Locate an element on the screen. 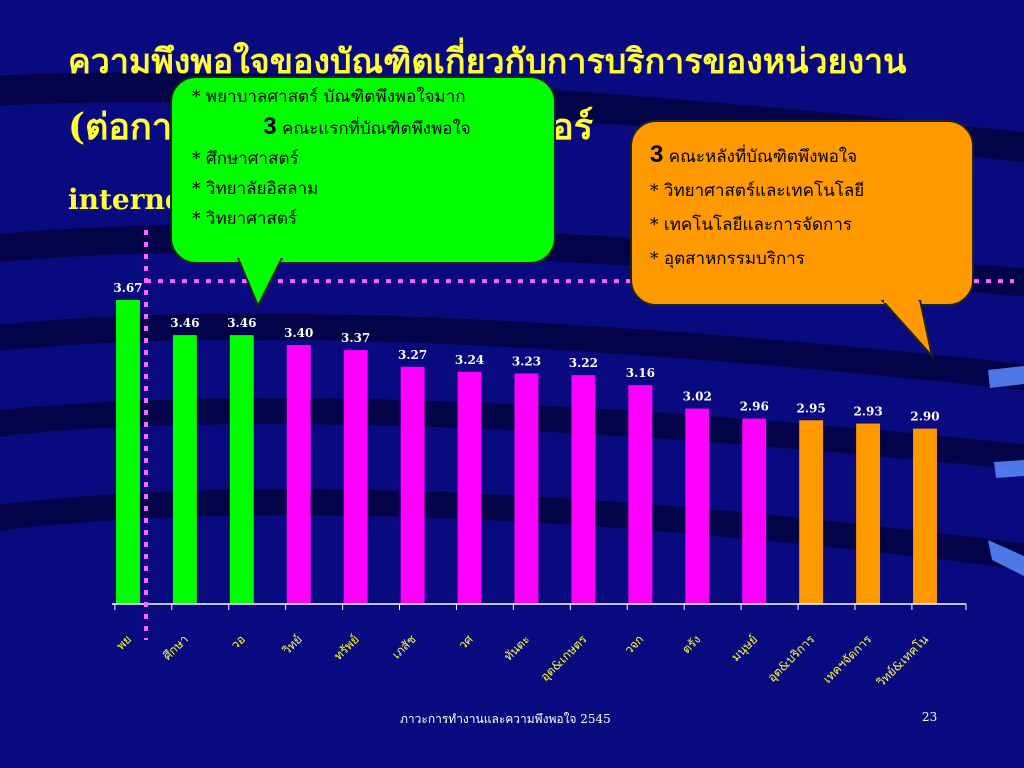  x-tick-label: เทคฯจัดการ is located at coordinates (847, 659).